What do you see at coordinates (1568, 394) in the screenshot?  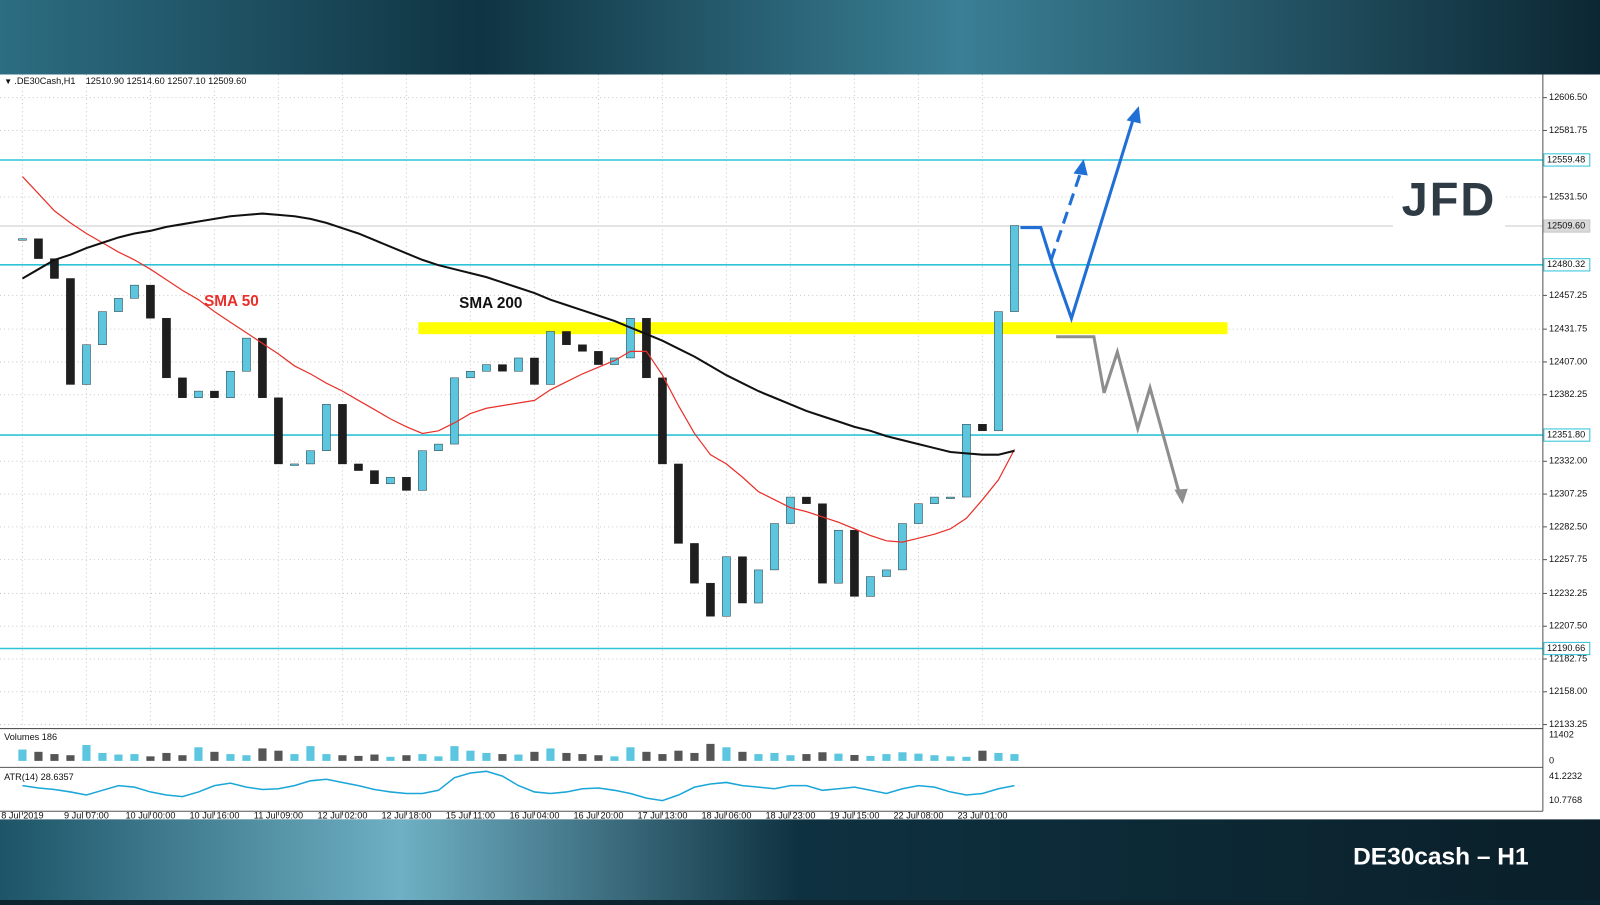 I see `y-tick-label: 12382.25` at bounding box center [1568, 394].